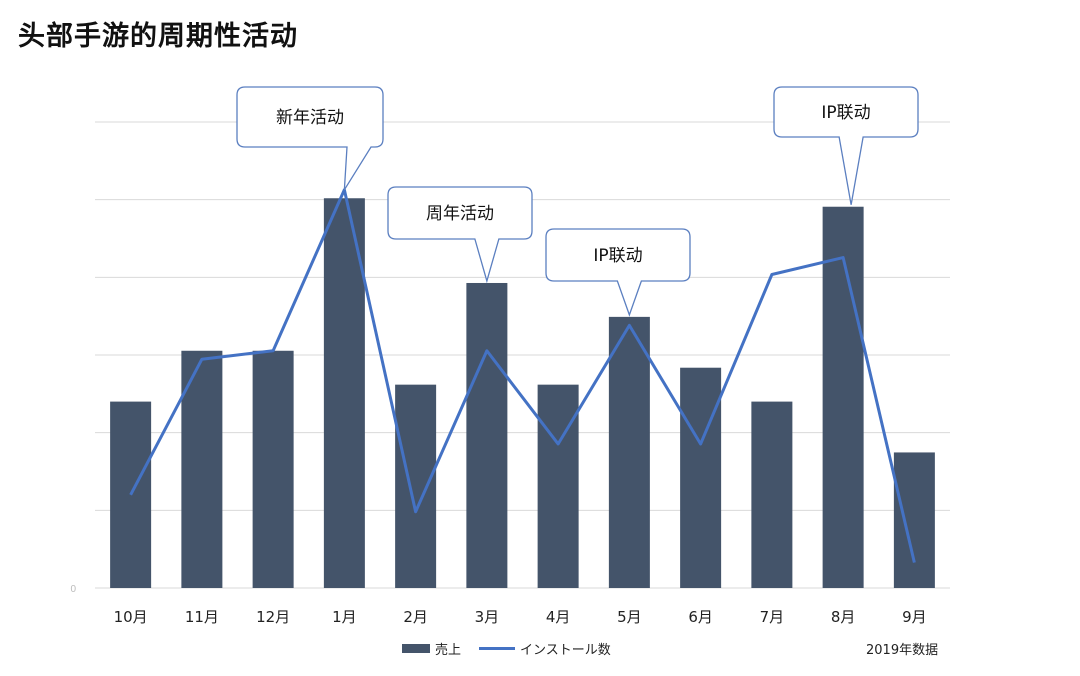 The width and height of the screenshot is (1080, 676). Describe the element at coordinates (700, 617) in the screenshot. I see `x-tick-label: 6月` at that location.